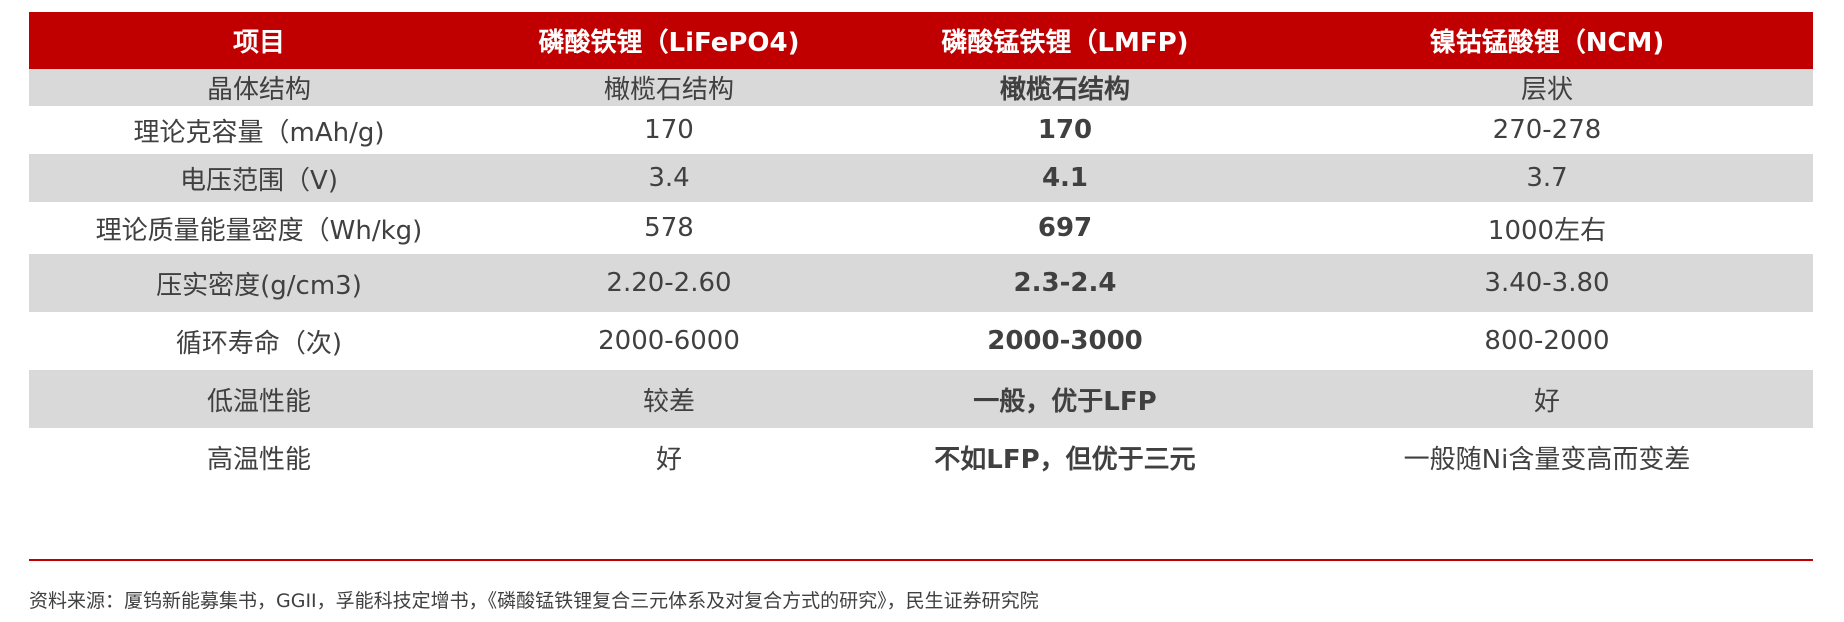  I want to click on table-cell: 3.40-3.80, so click(1547, 283).